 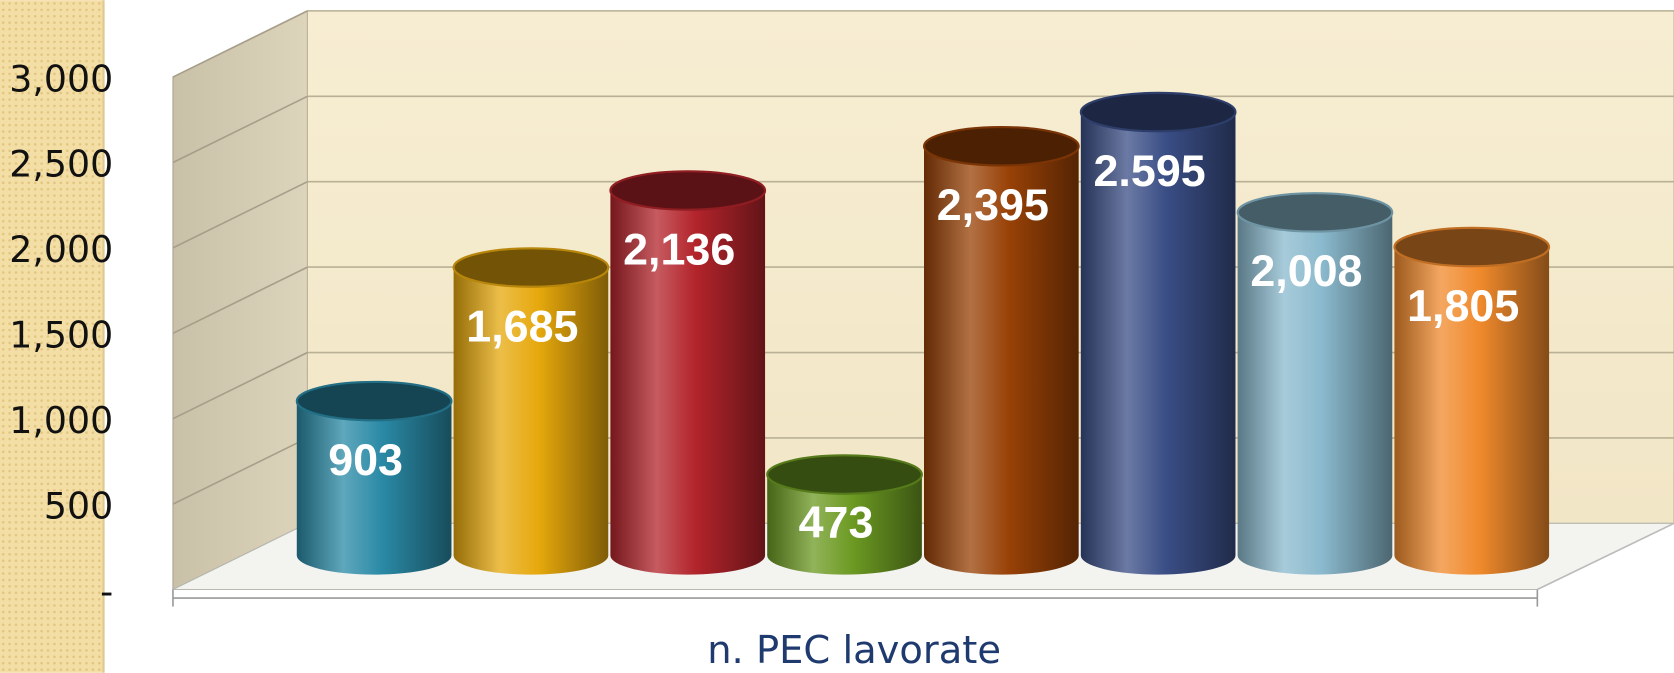 I want to click on y-tick-label: 500, so click(x=78, y=505).